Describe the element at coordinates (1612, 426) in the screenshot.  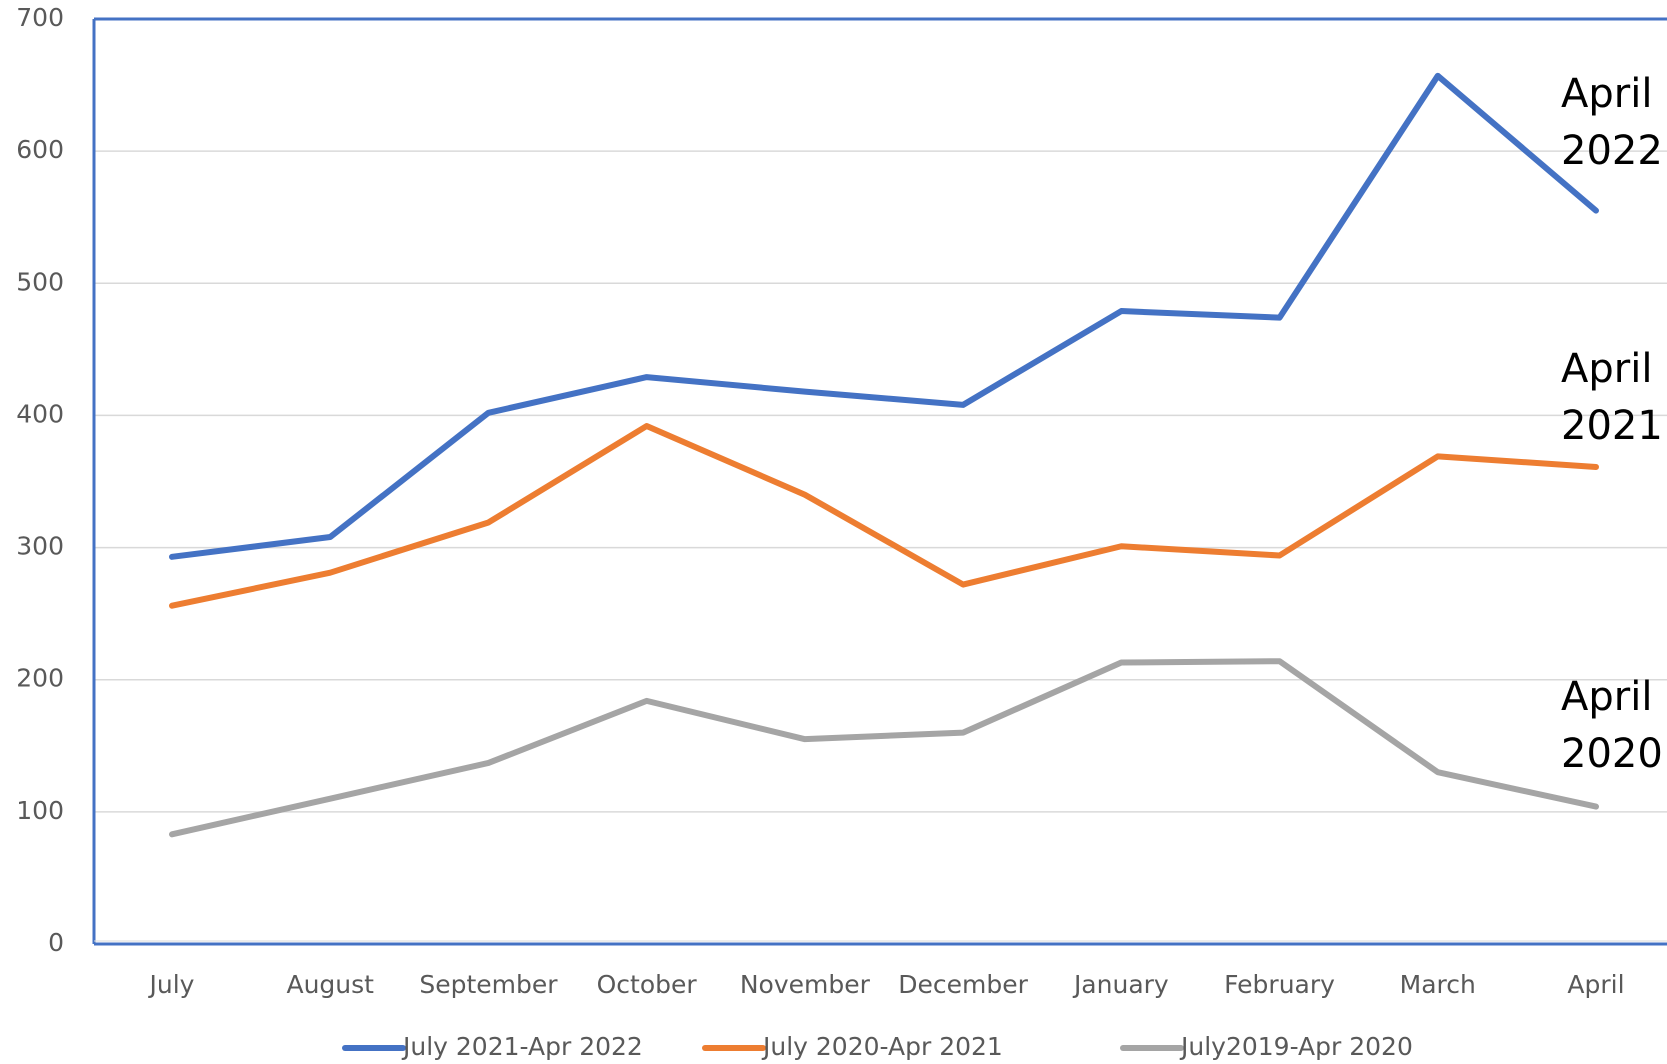
I see `annotation: 2021` at that location.